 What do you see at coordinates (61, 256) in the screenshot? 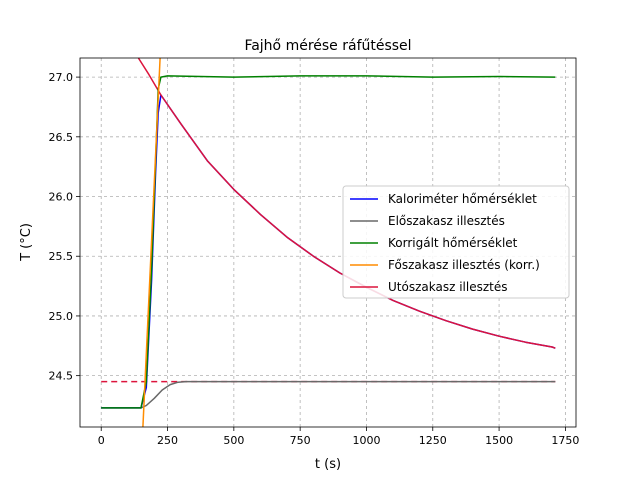
I see `y-tick-label: 25.5` at bounding box center [61, 256].